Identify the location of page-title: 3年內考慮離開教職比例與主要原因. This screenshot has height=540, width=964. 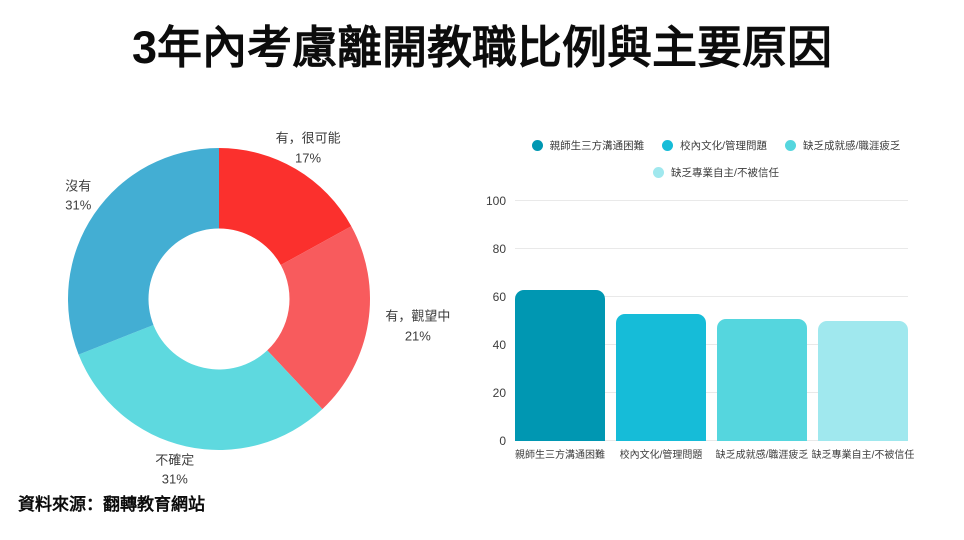
(482, 47).